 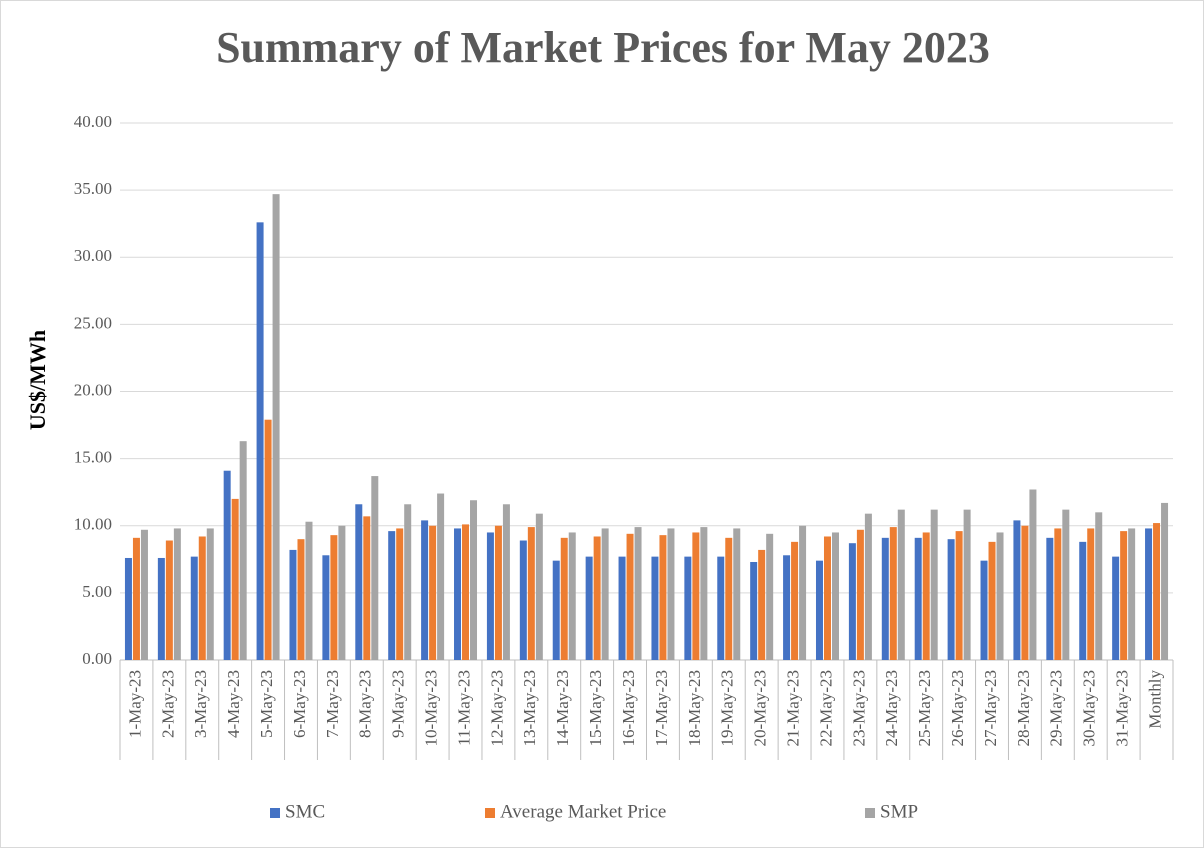 What do you see at coordinates (562, 708) in the screenshot?
I see `x-tick-label: 14-May-23` at bounding box center [562, 708].